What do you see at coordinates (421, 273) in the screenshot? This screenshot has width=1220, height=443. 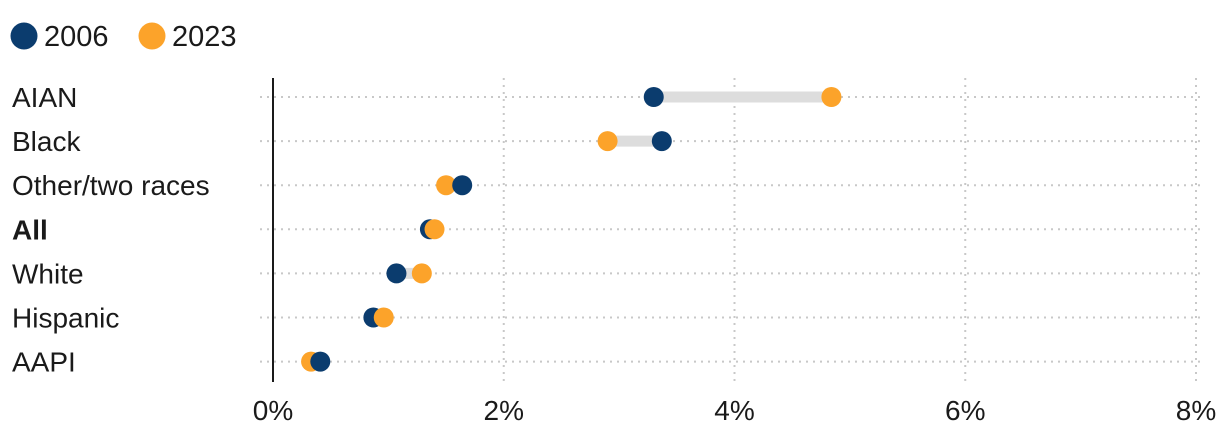 I see `point-2023-white` at bounding box center [421, 273].